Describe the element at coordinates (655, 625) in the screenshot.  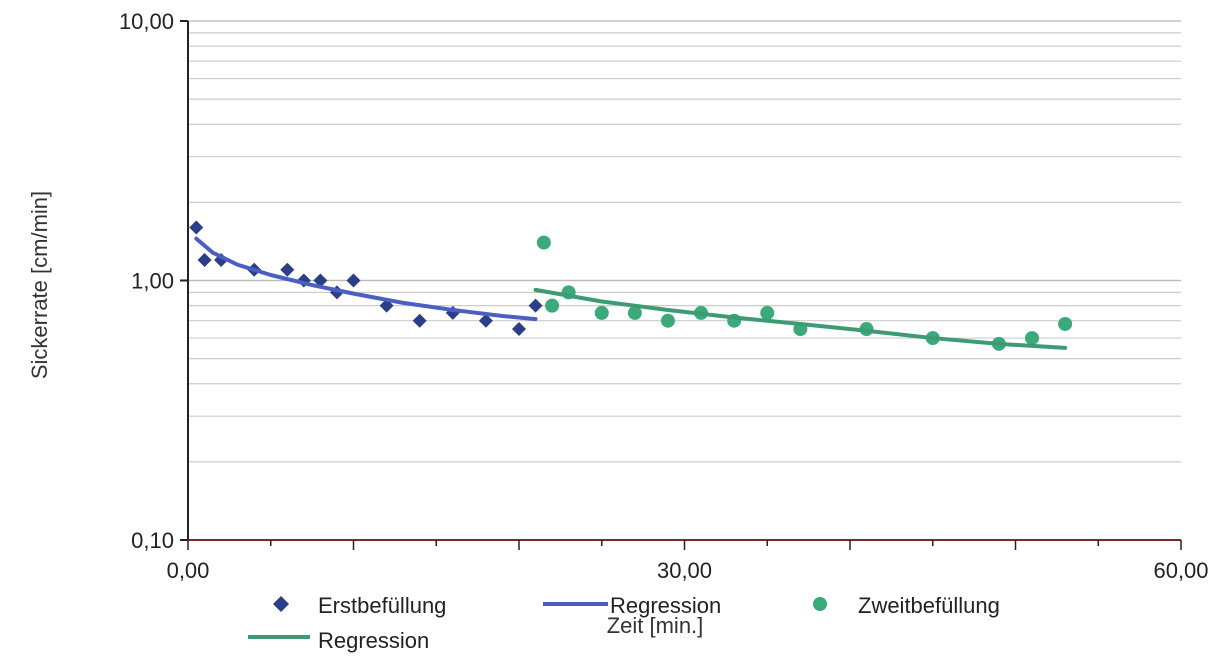
I see `x-axis-label: Zeit [min.]` at that location.